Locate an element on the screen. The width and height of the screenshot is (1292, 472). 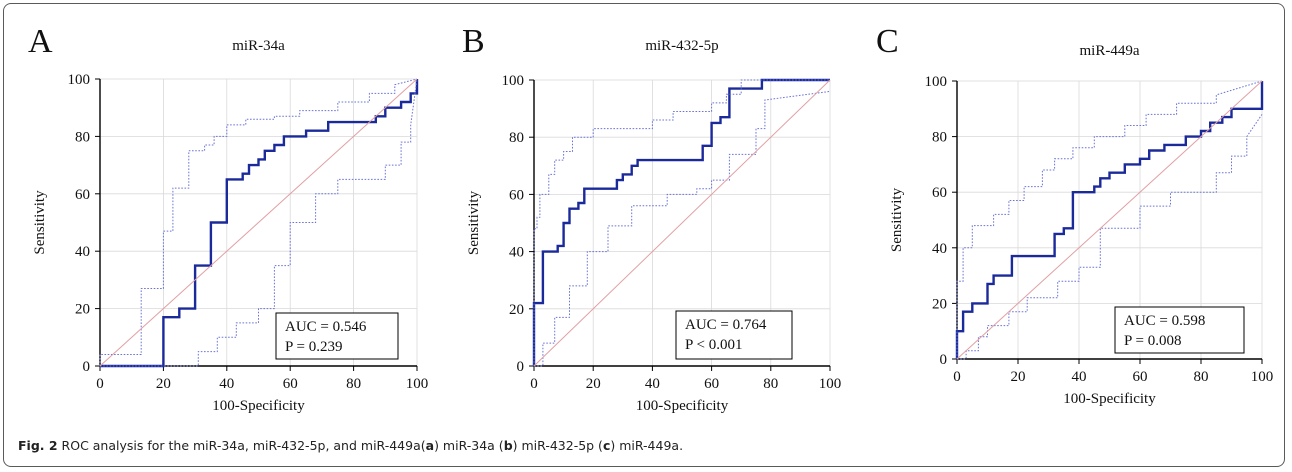
p-value-text: P = 0.239 is located at coordinates (314, 347).